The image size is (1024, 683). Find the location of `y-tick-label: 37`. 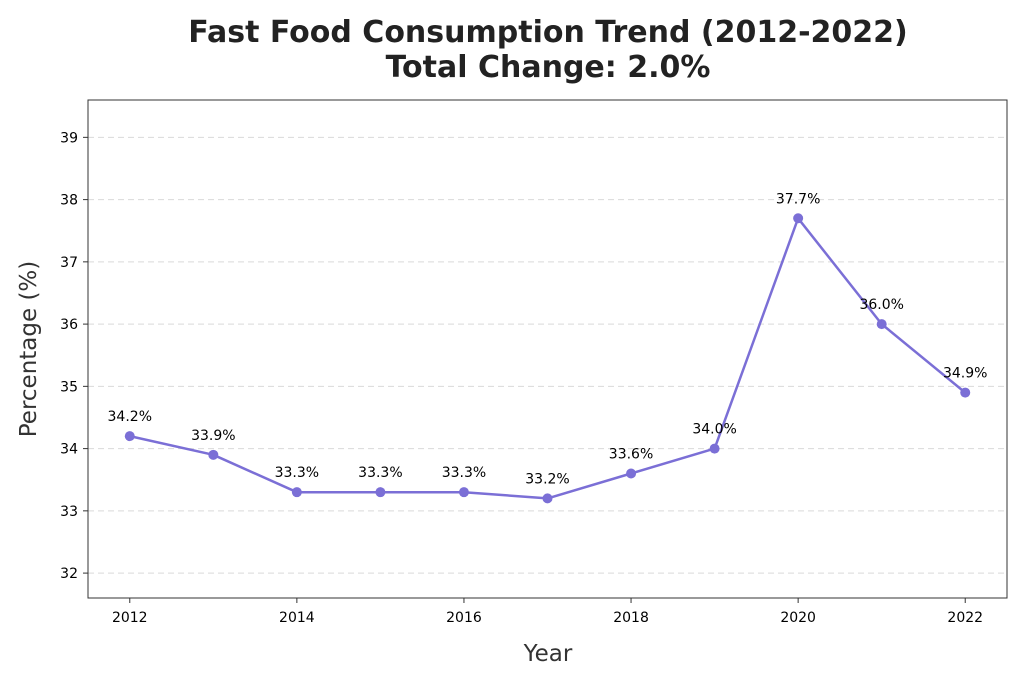

y-tick-label: 37 is located at coordinates (69, 263).